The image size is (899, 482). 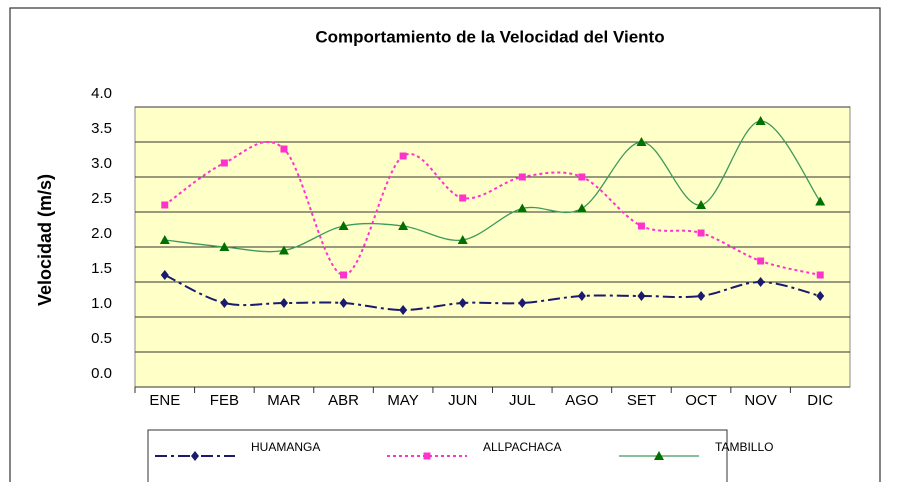 What do you see at coordinates (760, 400) in the screenshot?
I see `x-tick-label: NOV` at bounding box center [760, 400].